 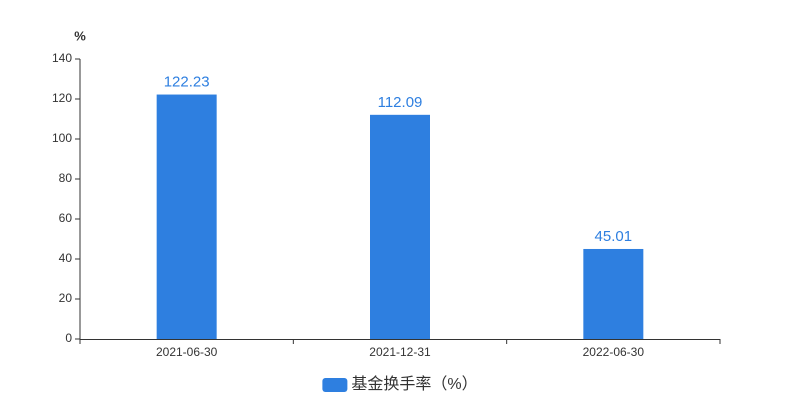 What do you see at coordinates (400, 352) in the screenshot?
I see `x-tick-label: 2021-12-31` at bounding box center [400, 352].